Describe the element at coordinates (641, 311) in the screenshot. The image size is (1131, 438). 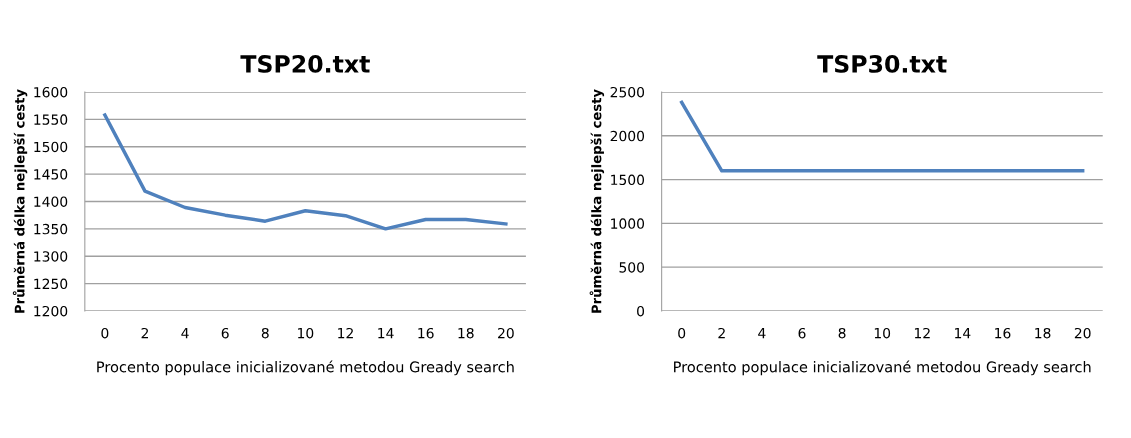
I see `y-tick-label: 0` at that location.